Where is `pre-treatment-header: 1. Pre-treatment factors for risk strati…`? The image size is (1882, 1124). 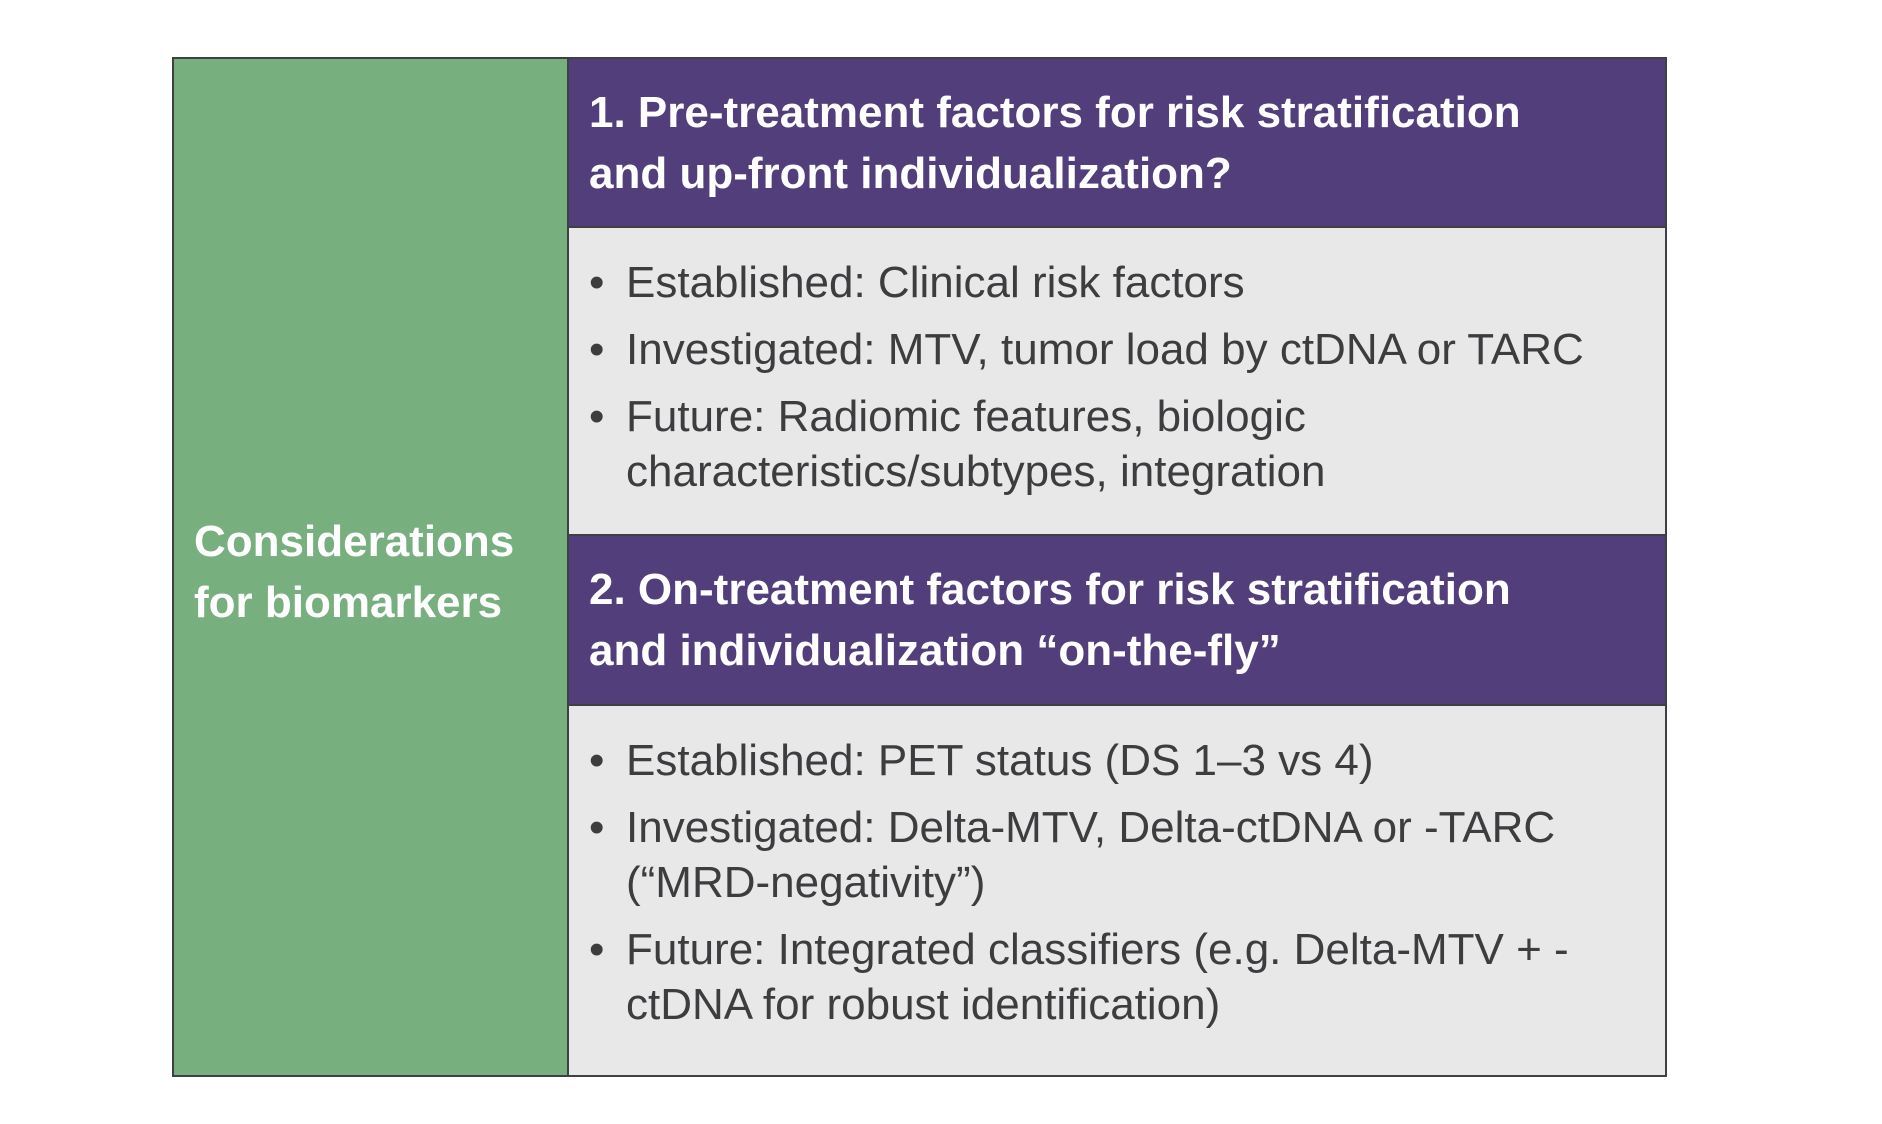
pre-treatment-header: 1. Pre-treatment factors for risk strati… is located at coordinates (1117, 142).